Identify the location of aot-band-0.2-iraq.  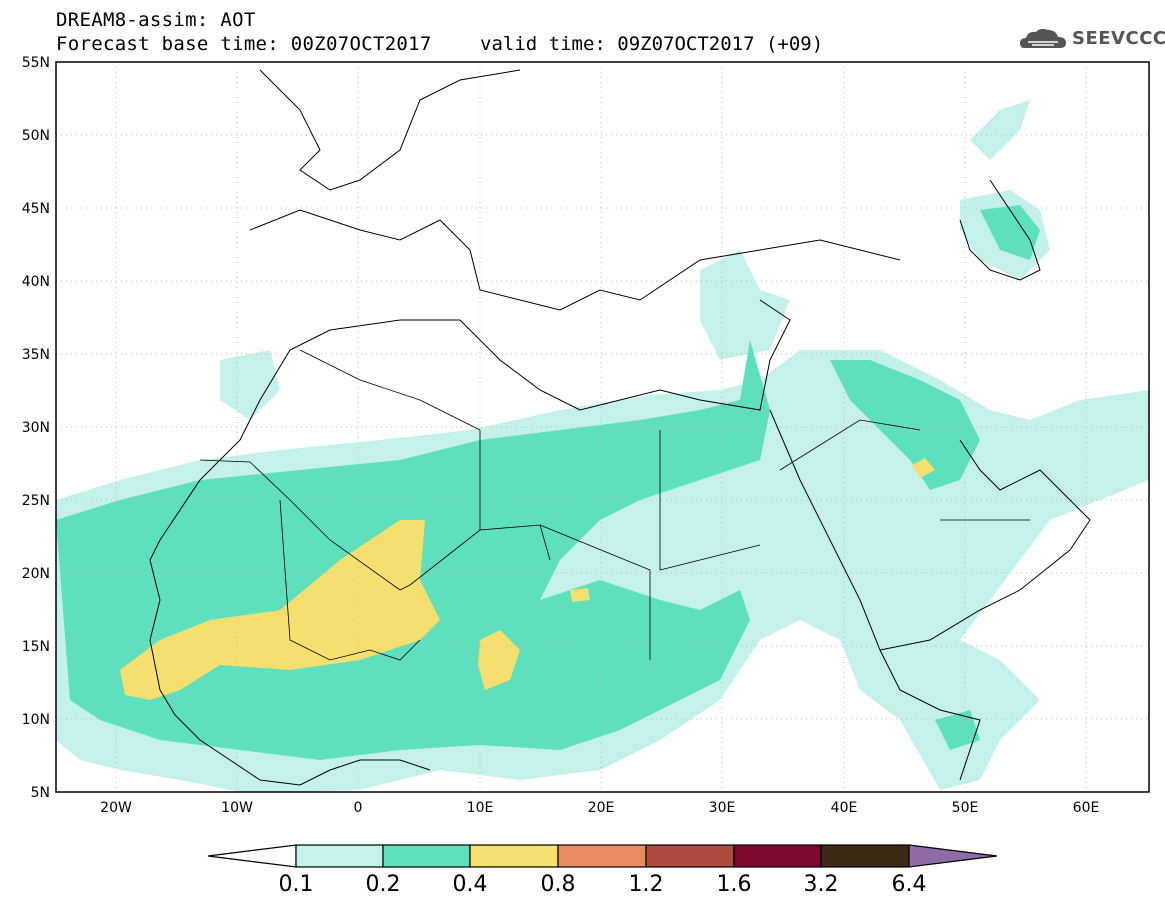
(905, 425).